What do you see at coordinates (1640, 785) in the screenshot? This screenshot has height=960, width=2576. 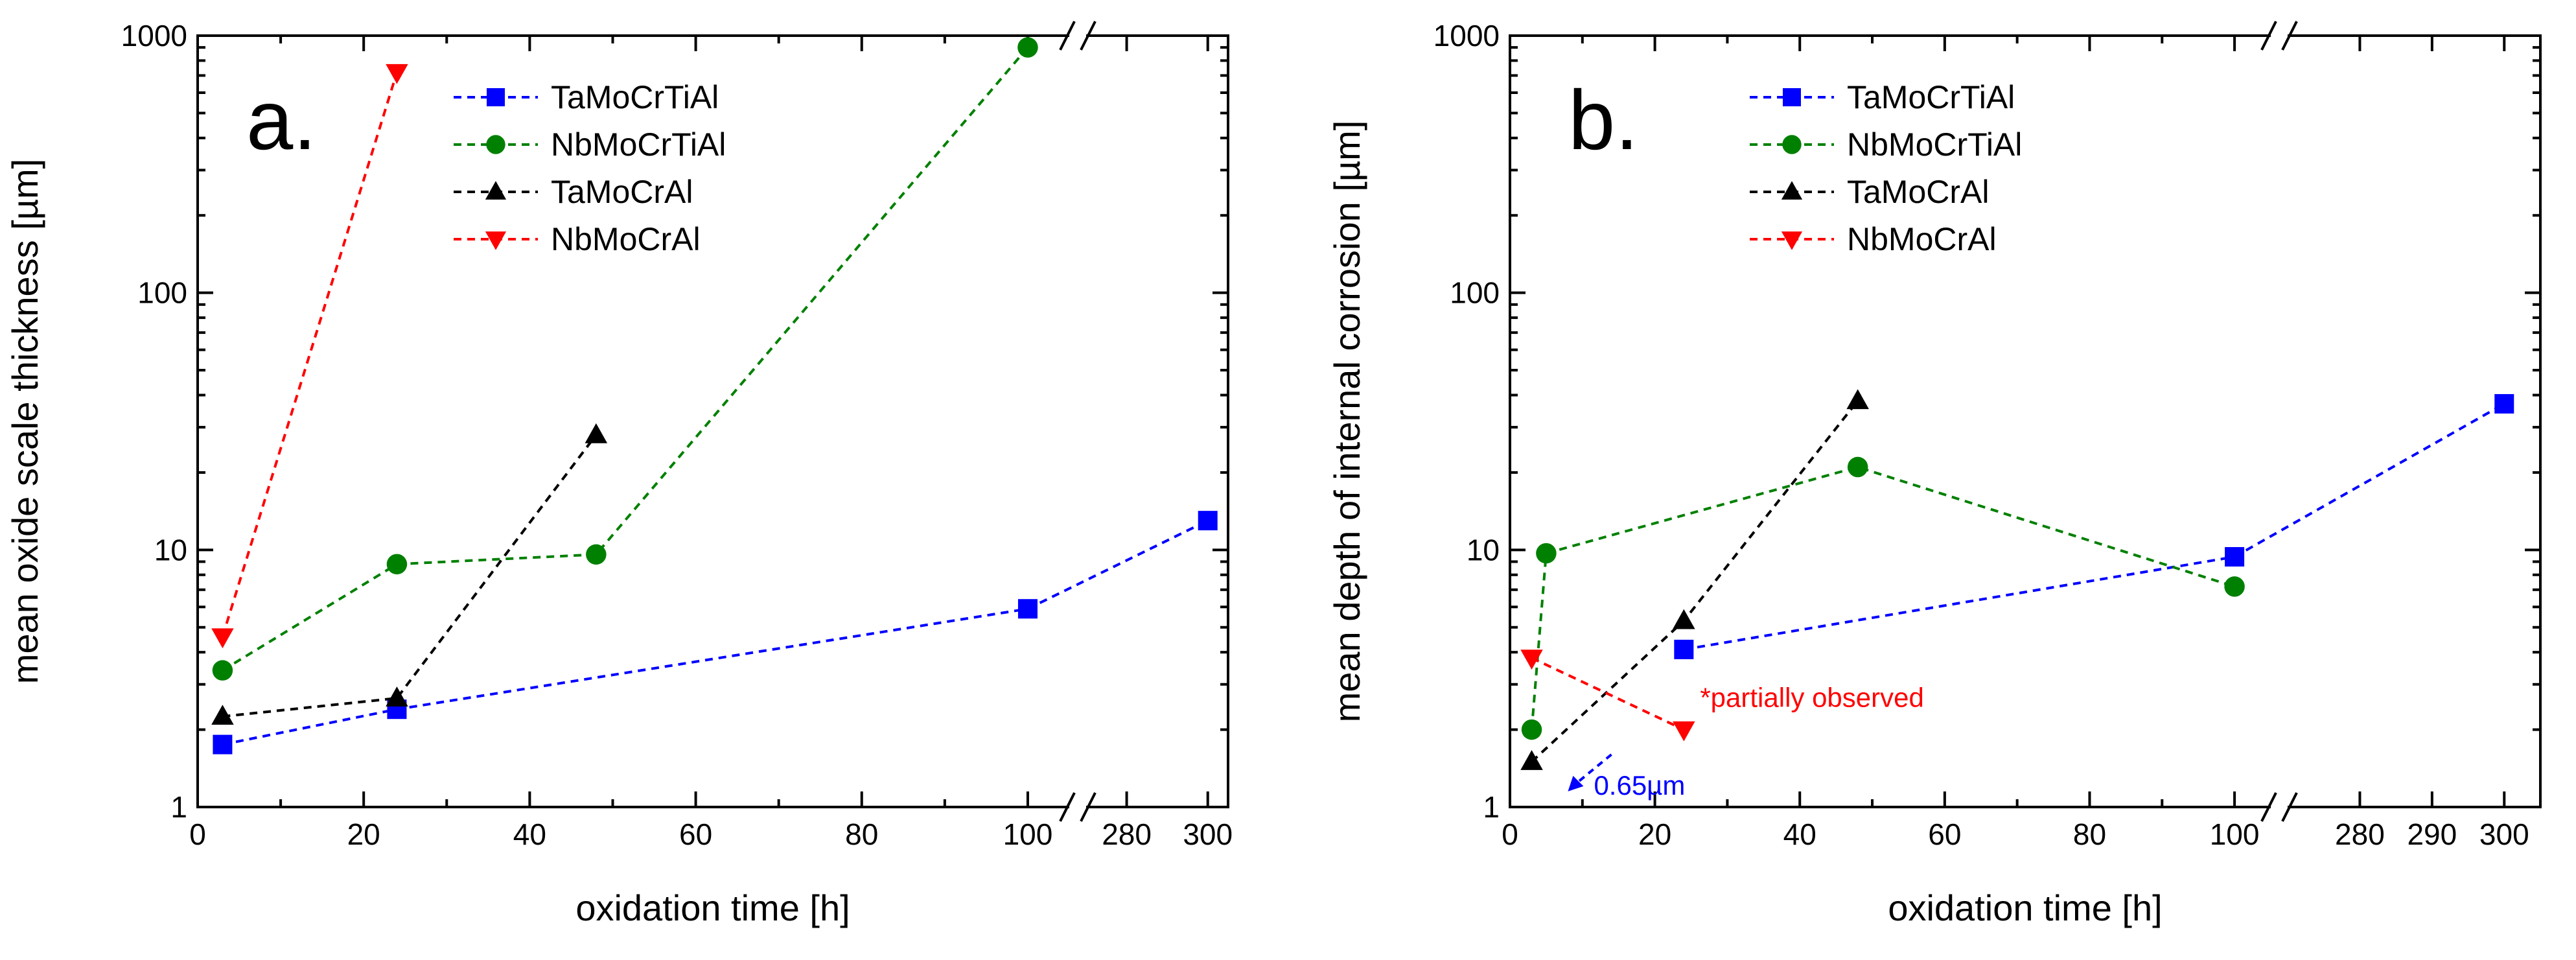 I see `annotation-text: 0.65µm` at bounding box center [1640, 785].